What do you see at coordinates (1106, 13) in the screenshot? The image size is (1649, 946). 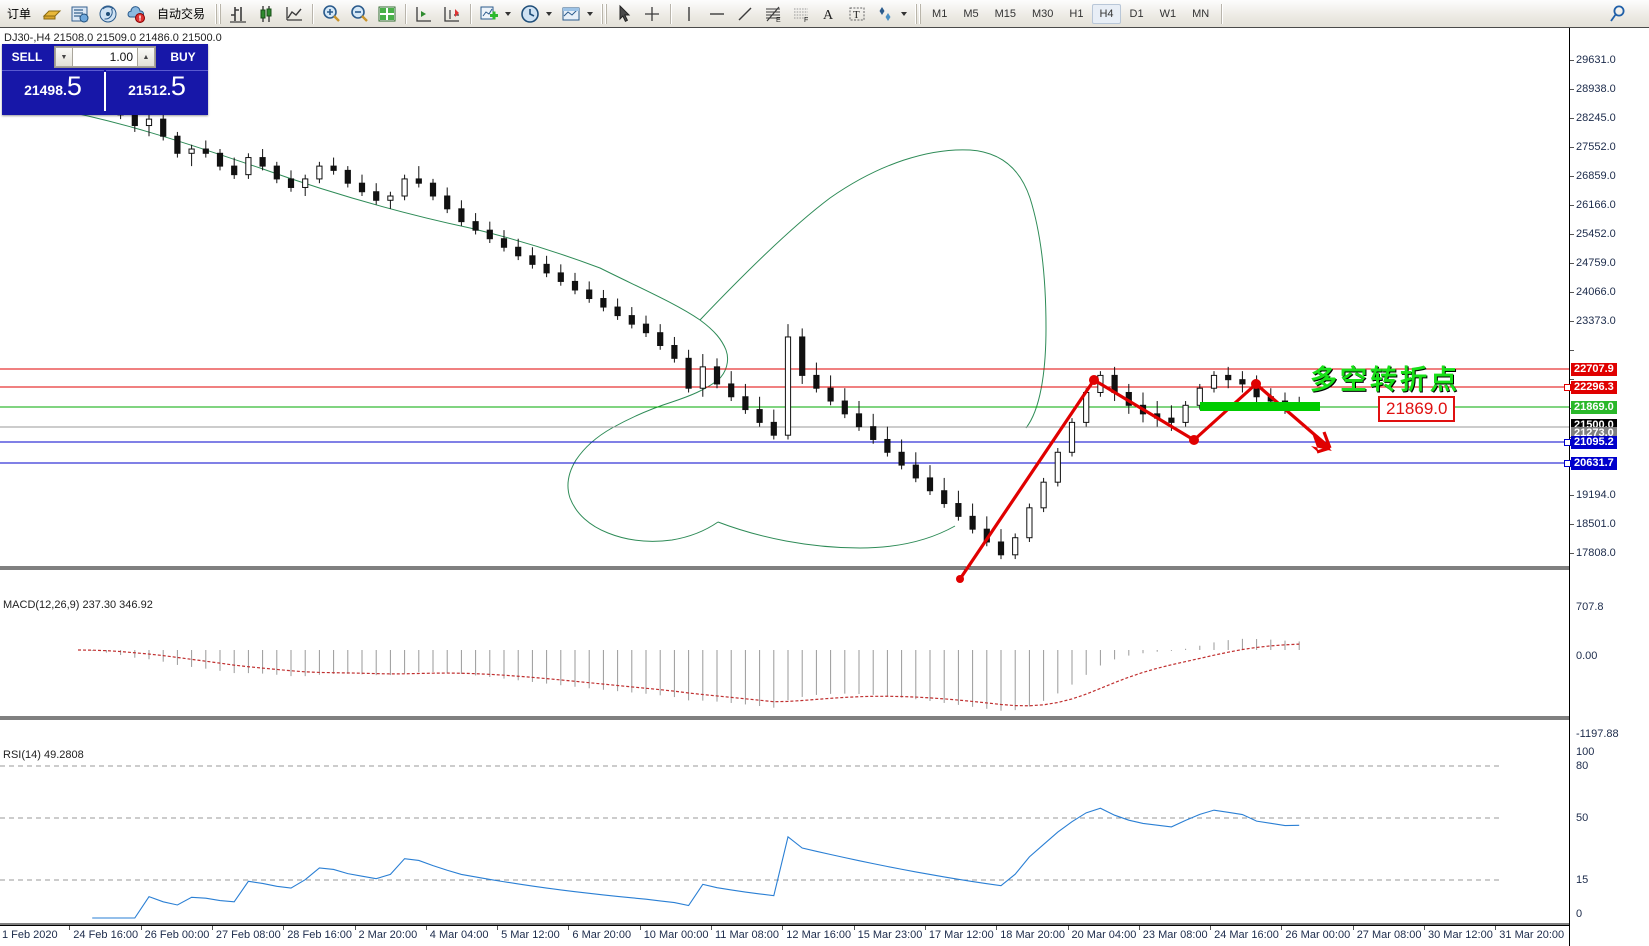 I see `timeframe-h4: H4` at bounding box center [1106, 13].